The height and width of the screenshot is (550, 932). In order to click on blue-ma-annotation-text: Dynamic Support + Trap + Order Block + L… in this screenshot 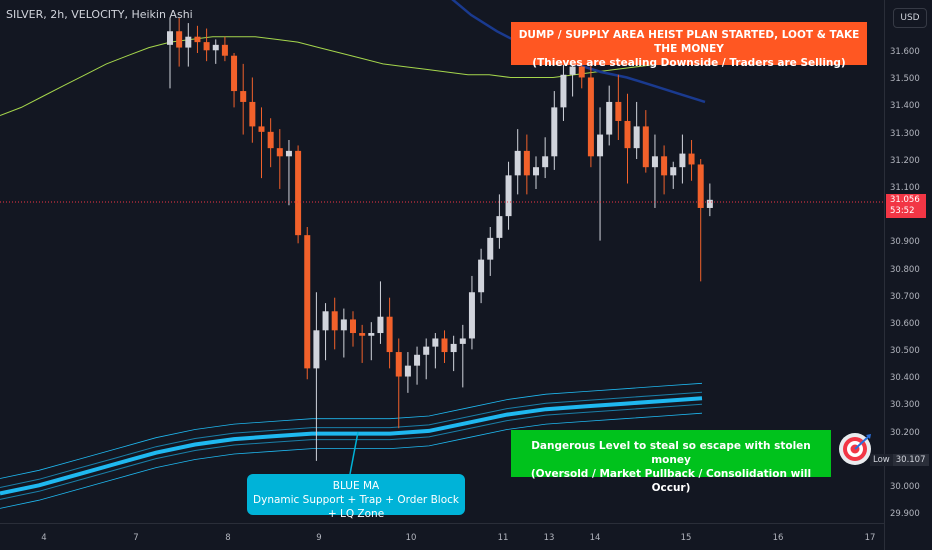, I will do `click(356, 507)`.